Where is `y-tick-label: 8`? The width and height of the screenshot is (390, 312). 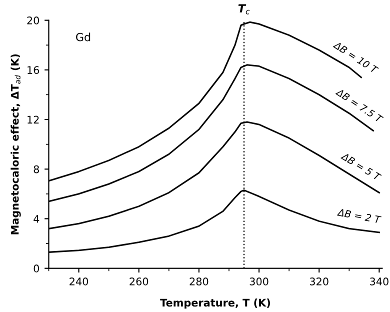 y-tick-label: 8 is located at coordinates (37, 169).